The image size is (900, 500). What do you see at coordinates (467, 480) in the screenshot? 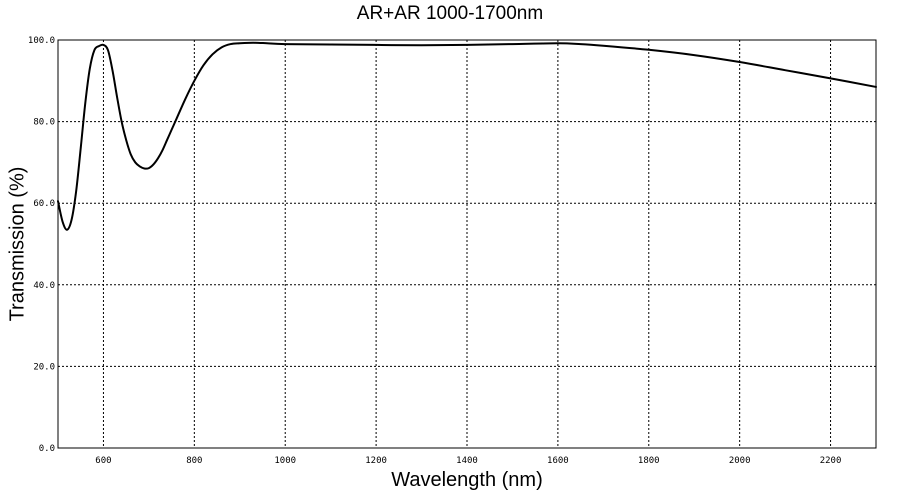
I see `x-axis-label: Wavelength (nm)` at bounding box center [467, 480].